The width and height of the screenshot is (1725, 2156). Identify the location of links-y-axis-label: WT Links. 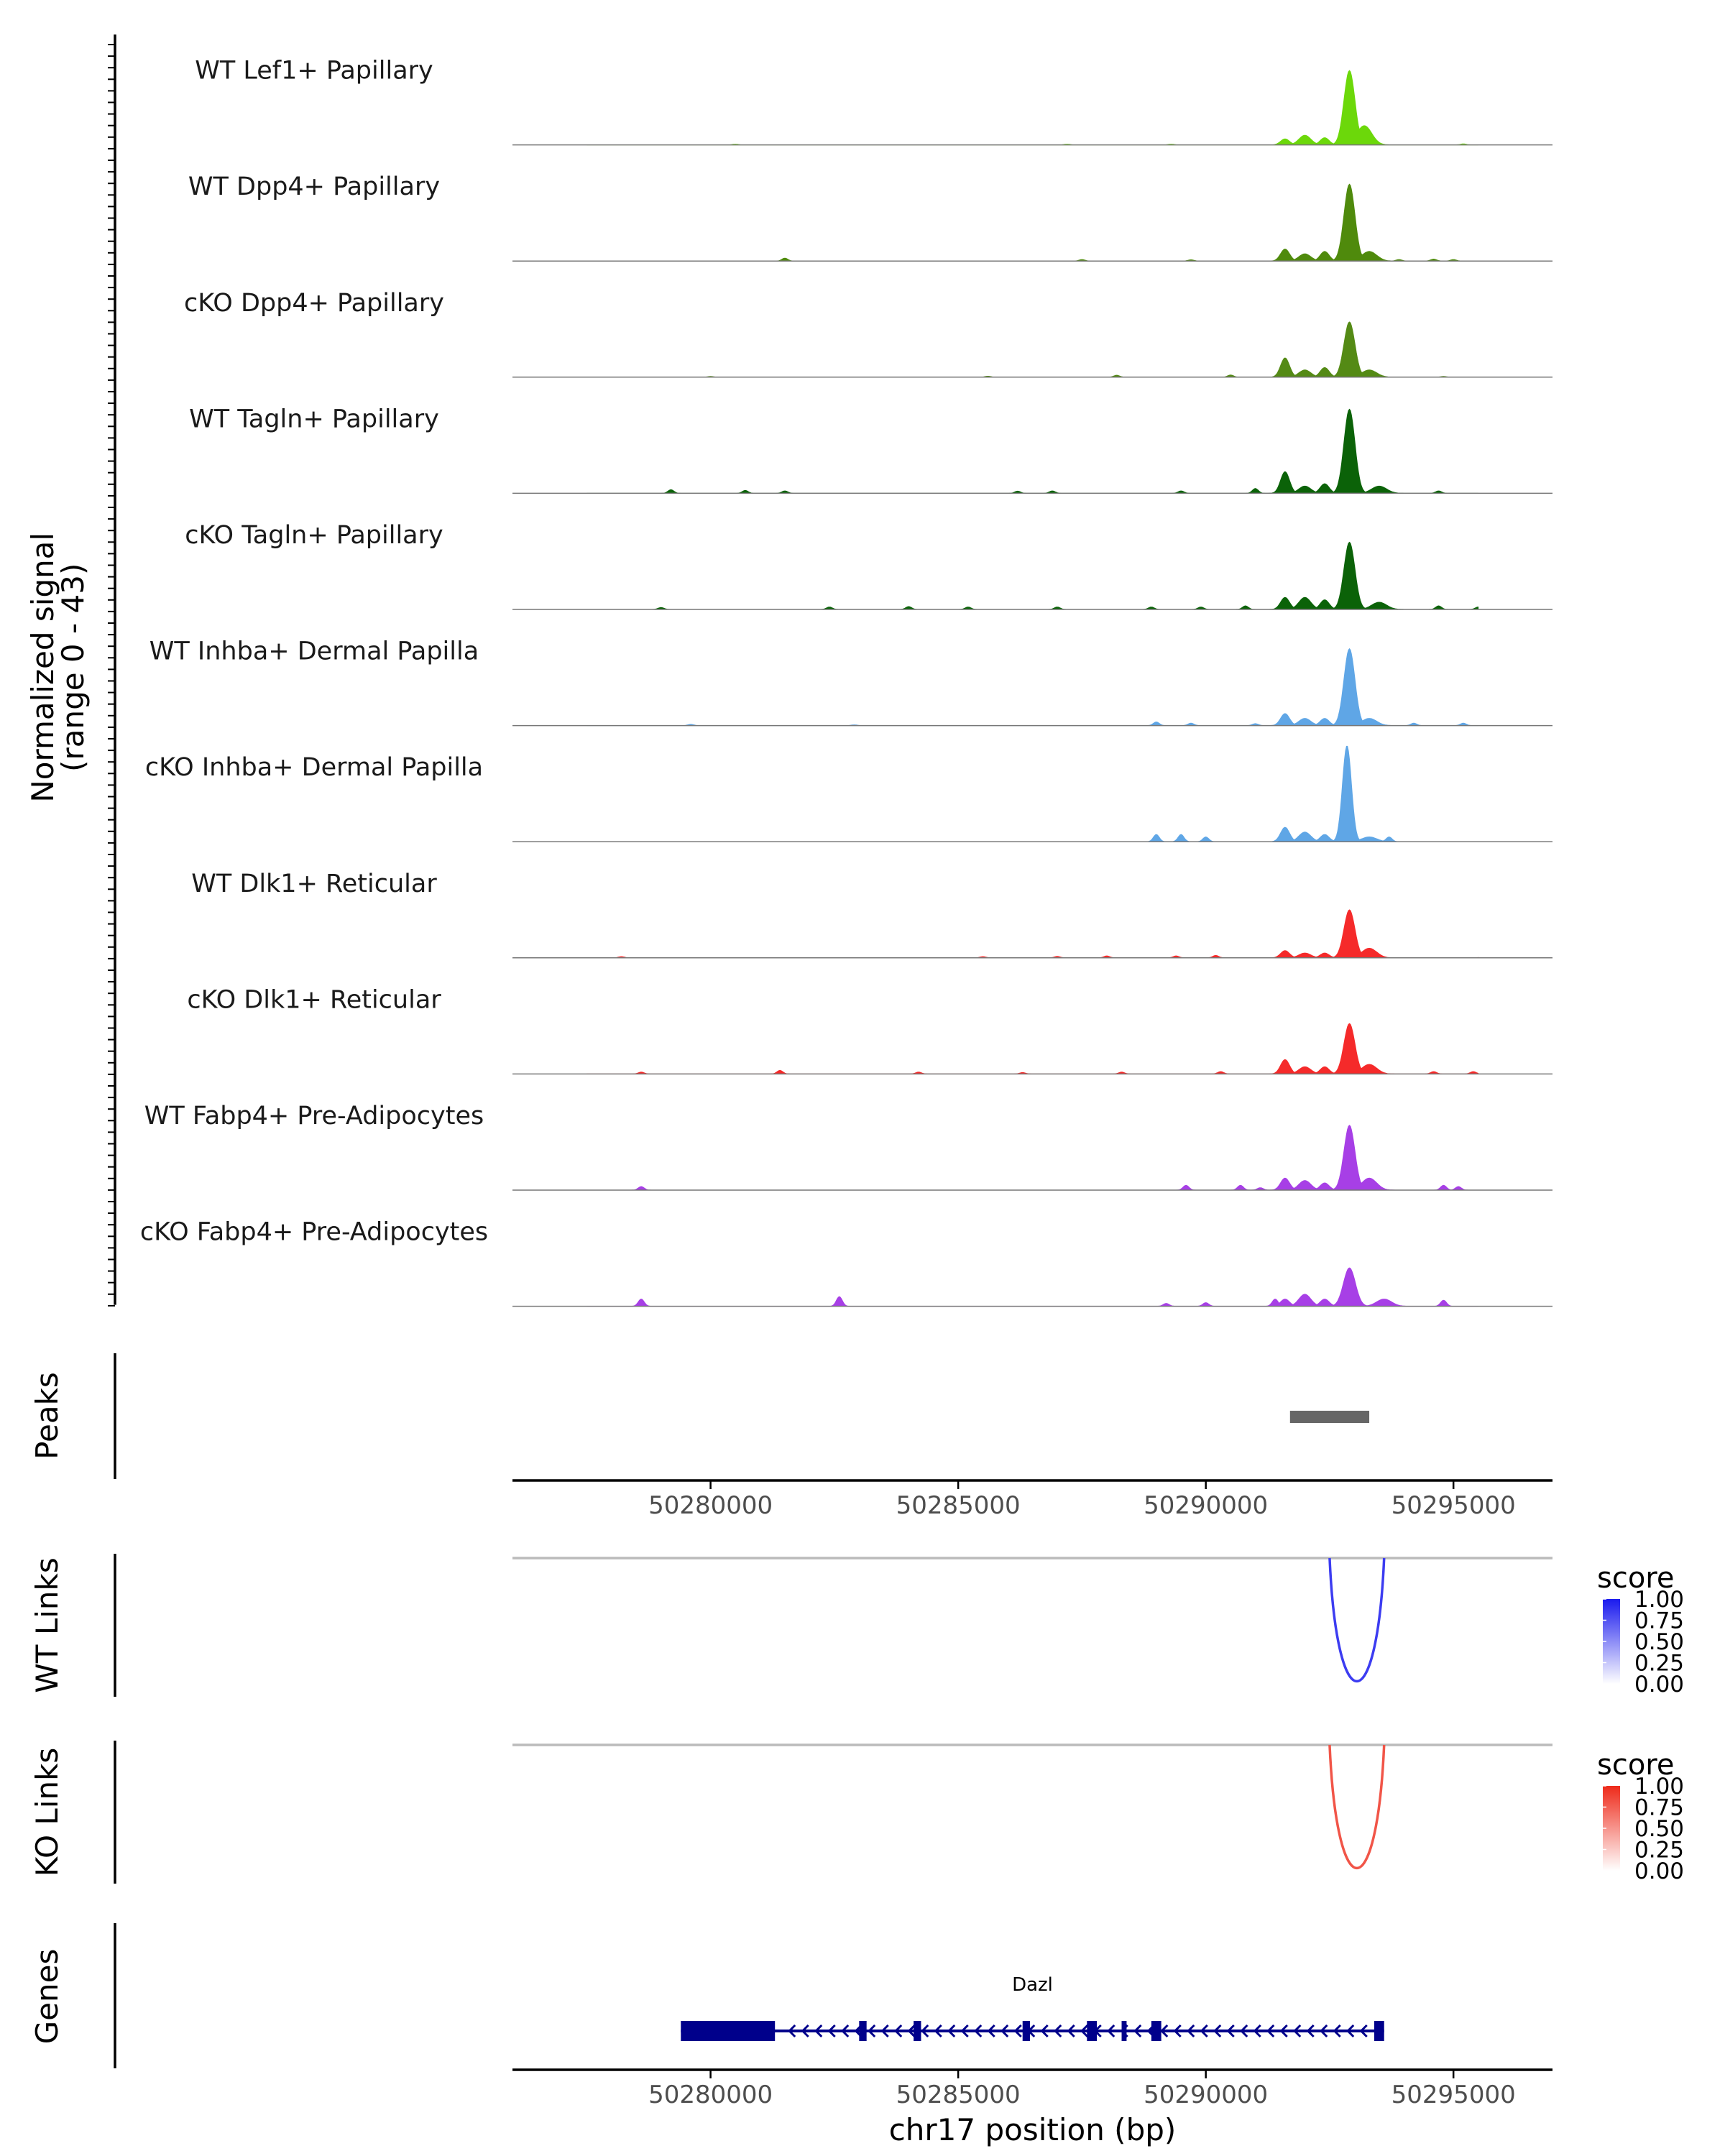
(47, 1625).